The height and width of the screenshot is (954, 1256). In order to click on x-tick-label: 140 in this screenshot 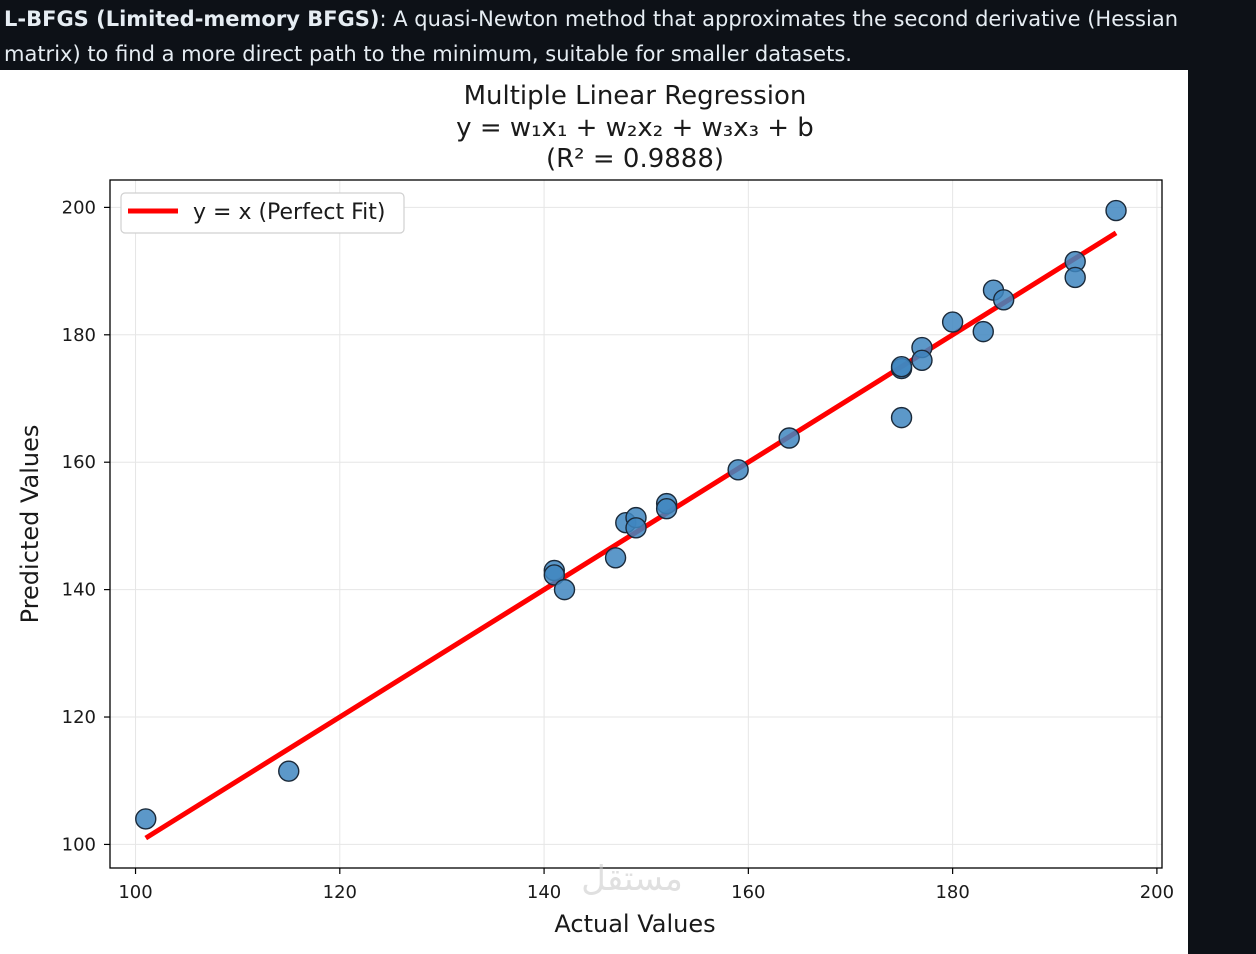, I will do `click(544, 892)`.